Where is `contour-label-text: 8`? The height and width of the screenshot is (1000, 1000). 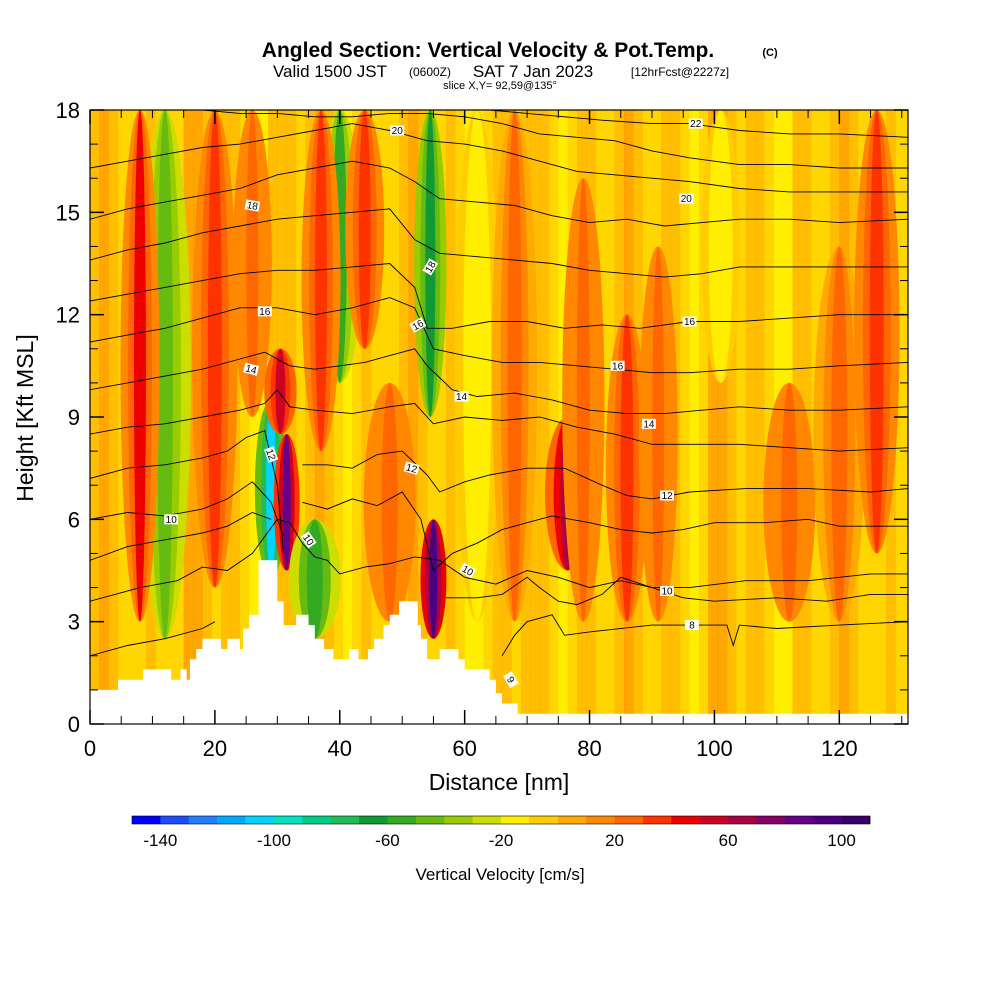 contour-label-text: 8 is located at coordinates (692, 626).